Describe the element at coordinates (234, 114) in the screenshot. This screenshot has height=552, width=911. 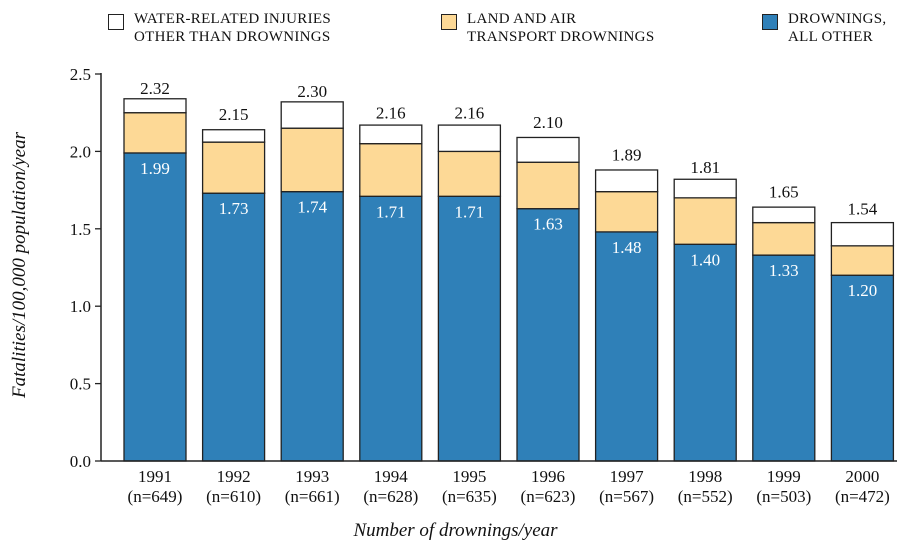
I see `bar-total-label: 2.15` at that location.